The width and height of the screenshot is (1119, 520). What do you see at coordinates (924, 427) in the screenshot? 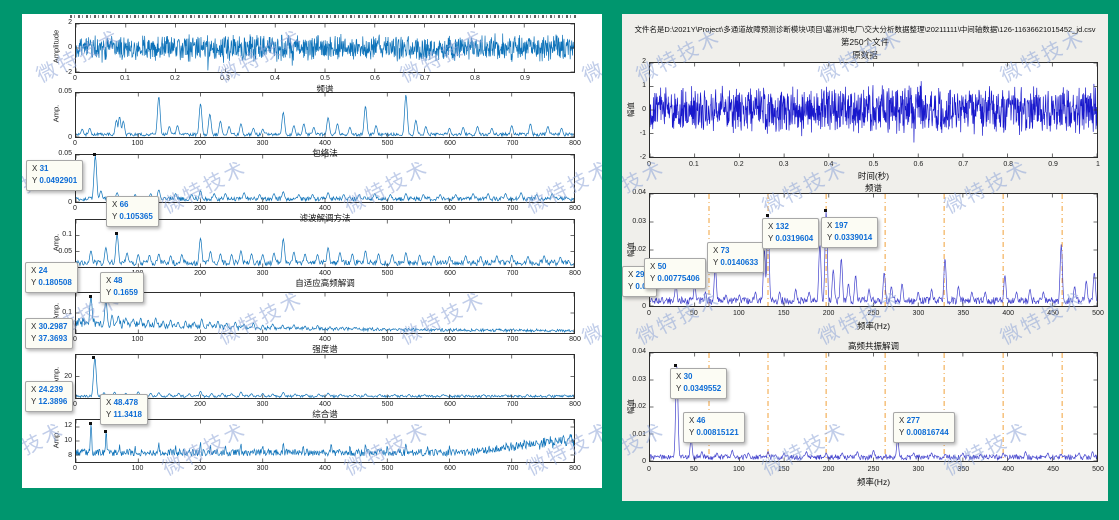
I see `datatip: X 277 Y 0.00816744` at bounding box center [924, 427].